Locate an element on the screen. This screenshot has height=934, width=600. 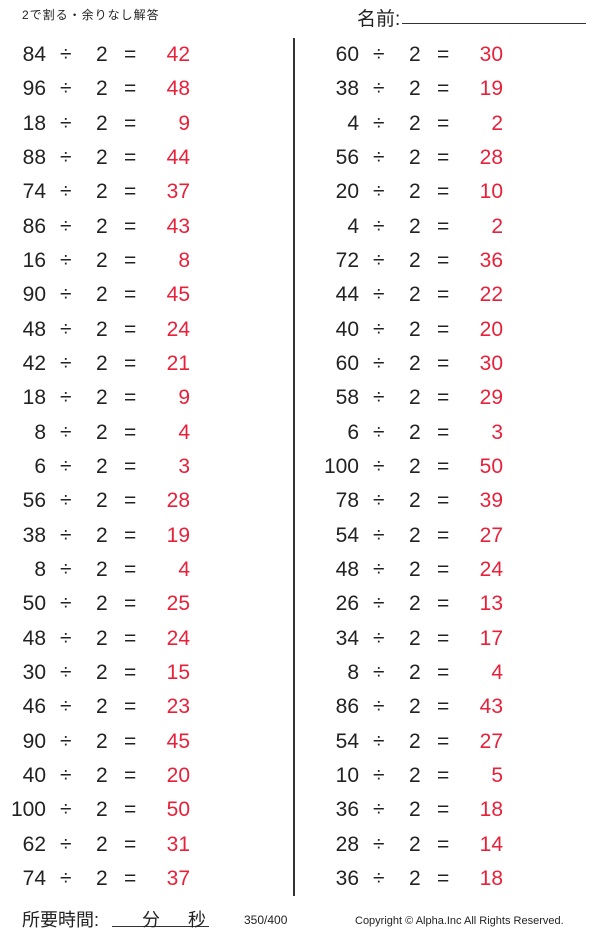
answer: 2 is located at coordinates (497, 226).